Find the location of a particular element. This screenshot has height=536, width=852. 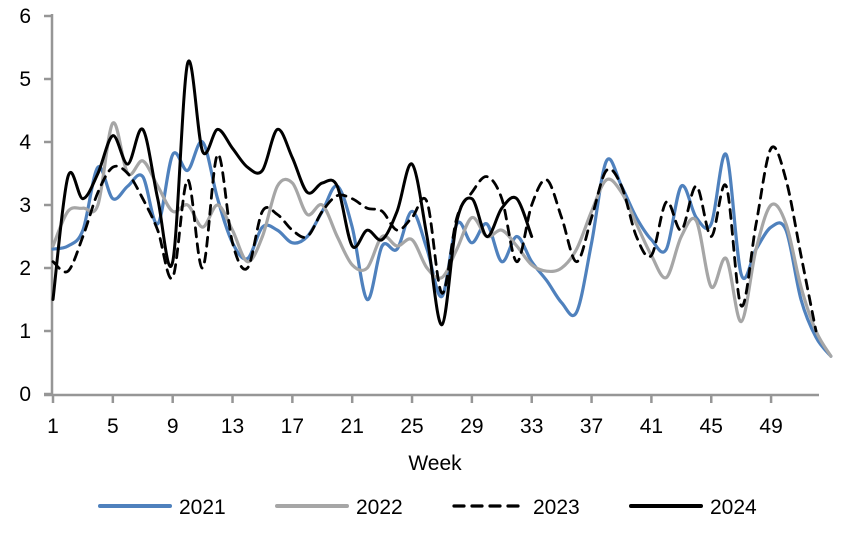

x-axis-tick-label: 21 is located at coordinates (352, 426).